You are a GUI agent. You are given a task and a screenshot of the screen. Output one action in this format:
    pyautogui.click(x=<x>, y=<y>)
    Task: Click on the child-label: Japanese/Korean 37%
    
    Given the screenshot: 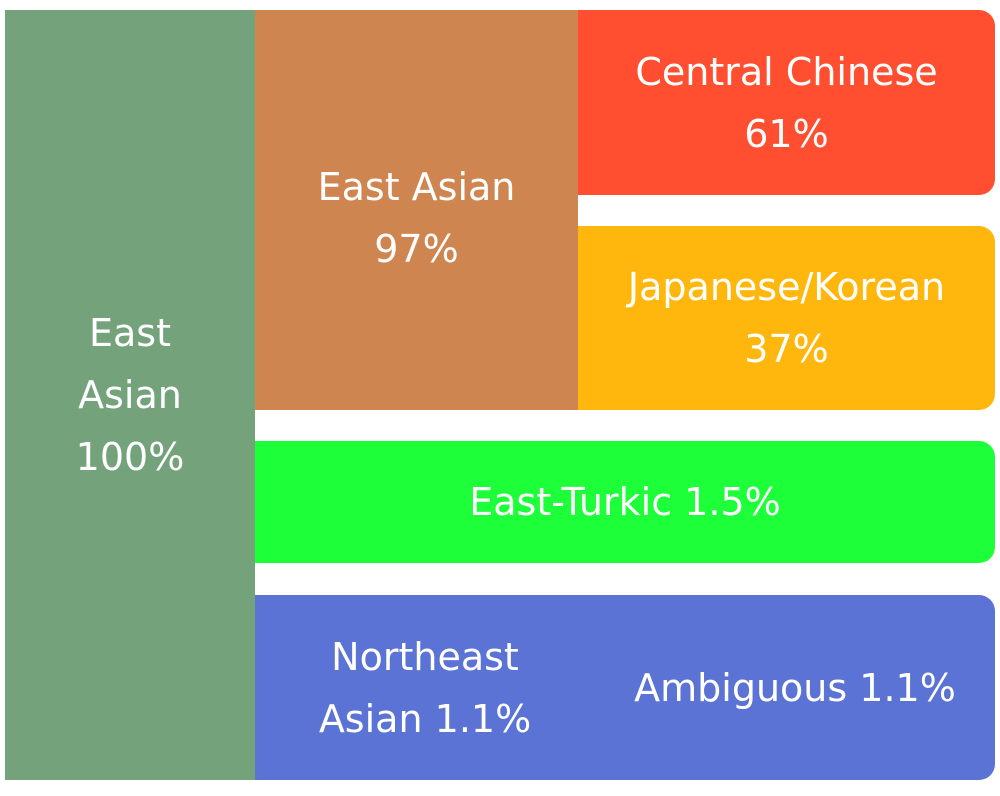 What is the action you would take?
    pyautogui.click(x=786, y=318)
    